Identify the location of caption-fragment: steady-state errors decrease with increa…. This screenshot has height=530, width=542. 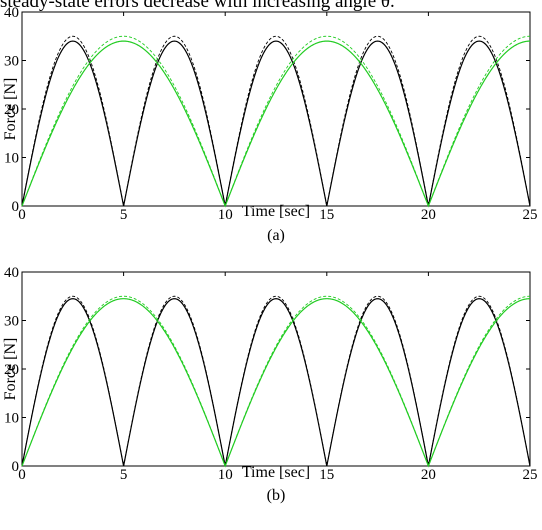
(197, 6).